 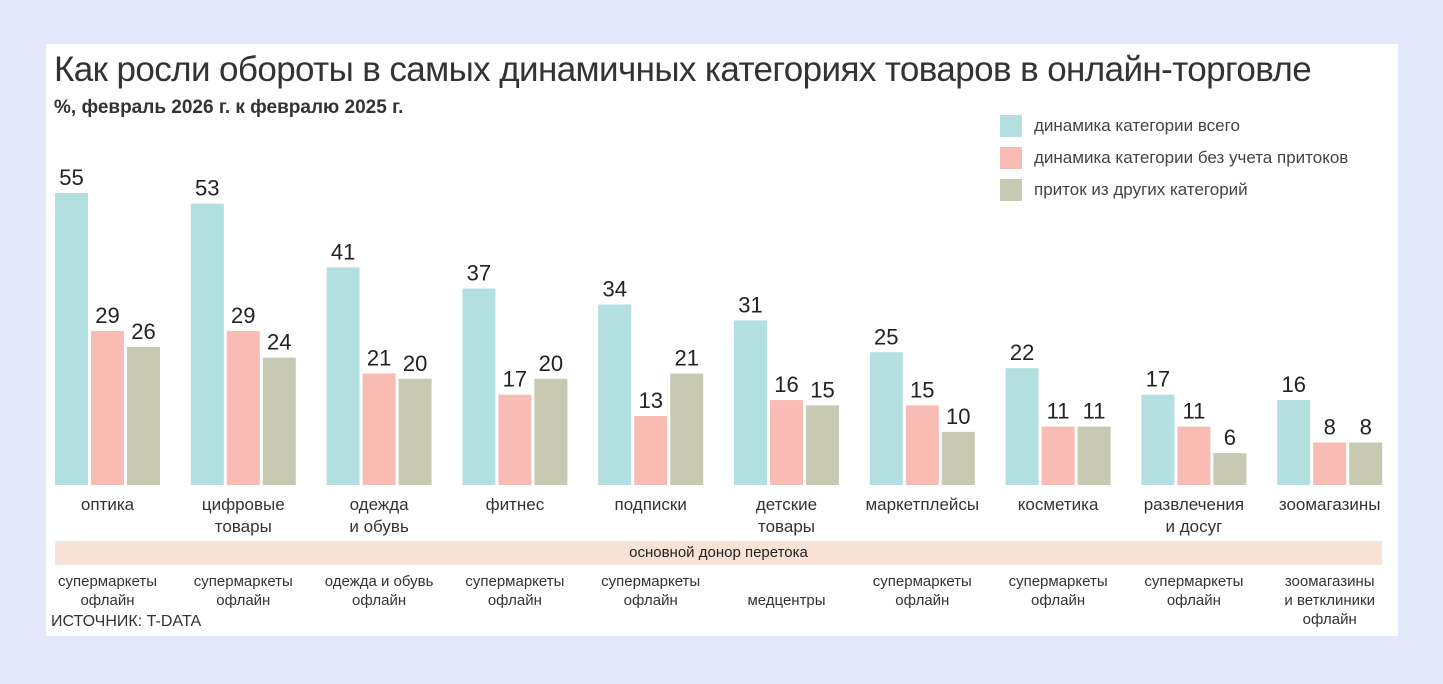 What do you see at coordinates (650, 504) in the screenshot?
I see `category-label: подписки` at bounding box center [650, 504].